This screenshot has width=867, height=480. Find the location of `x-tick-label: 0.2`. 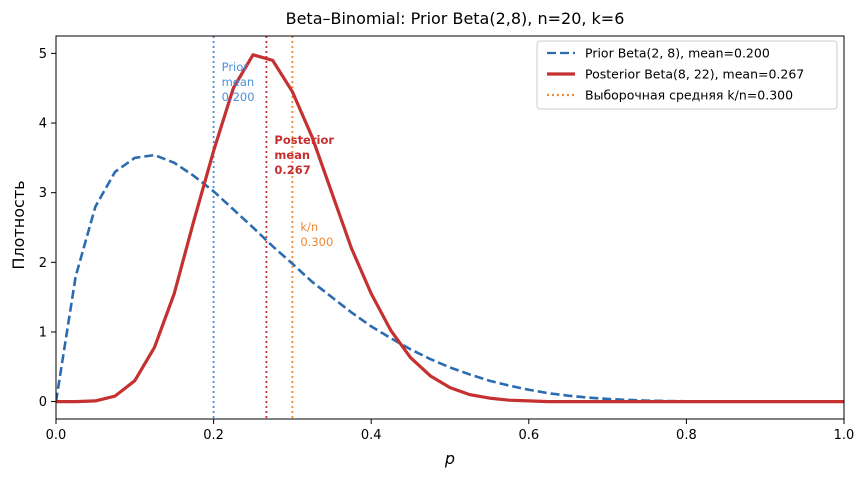

x-tick-label: 0.2 is located at coordinates (213, 435).